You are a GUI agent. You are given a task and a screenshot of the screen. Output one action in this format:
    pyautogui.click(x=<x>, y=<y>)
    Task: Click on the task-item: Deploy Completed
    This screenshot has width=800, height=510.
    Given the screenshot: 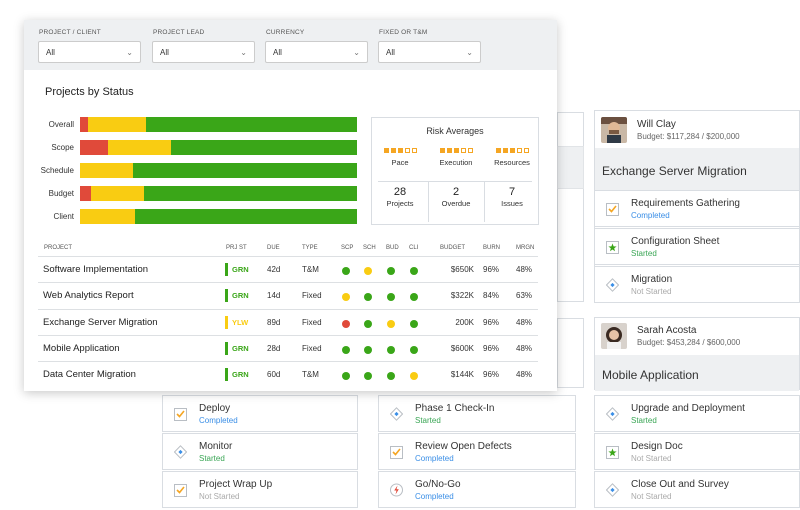 What is the action you would take?
    pyautogui.click(x=260, y=413)
    